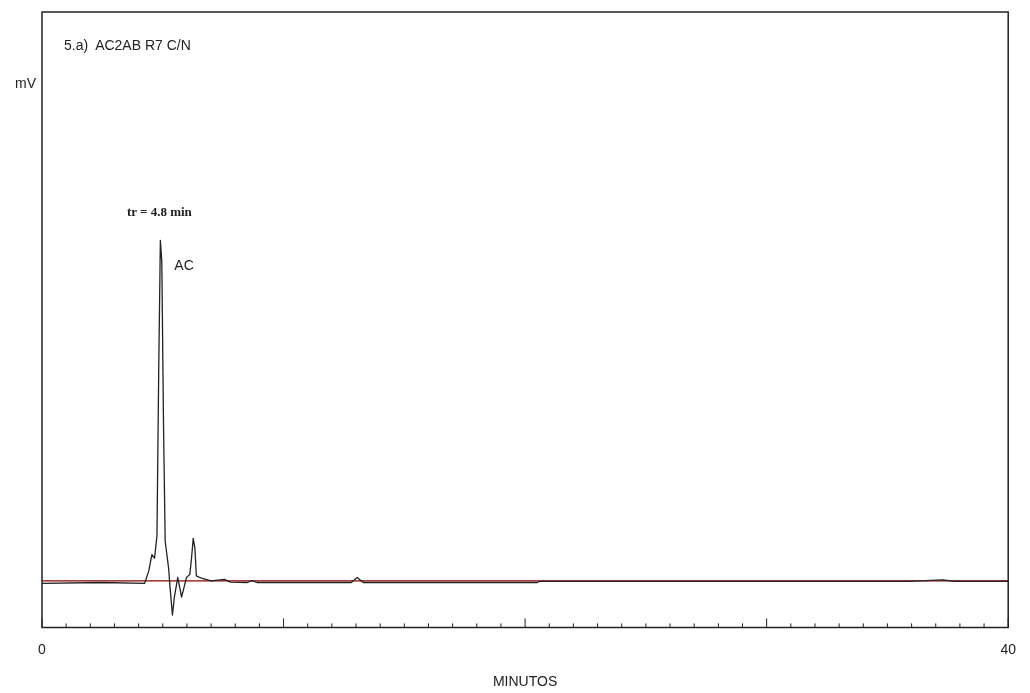  What do you see at coordinates (159, 211) in the screenshot?
I see `annotation: tr = 4.8 min` at bounding box center [159, 211].